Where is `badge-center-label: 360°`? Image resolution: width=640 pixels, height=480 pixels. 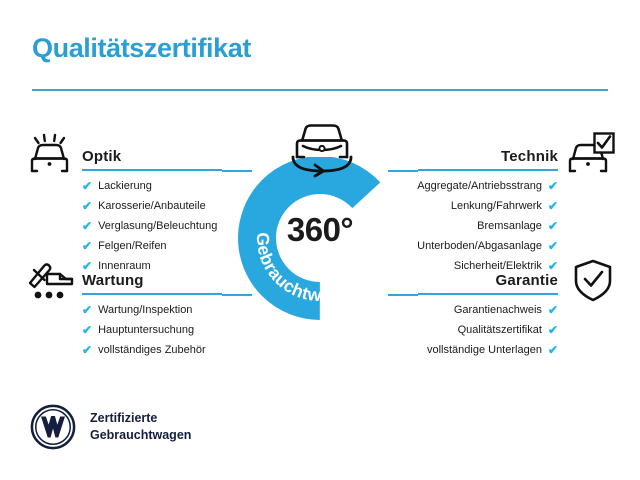
badge-center-label: 360° is located at coordinates (320, 229).